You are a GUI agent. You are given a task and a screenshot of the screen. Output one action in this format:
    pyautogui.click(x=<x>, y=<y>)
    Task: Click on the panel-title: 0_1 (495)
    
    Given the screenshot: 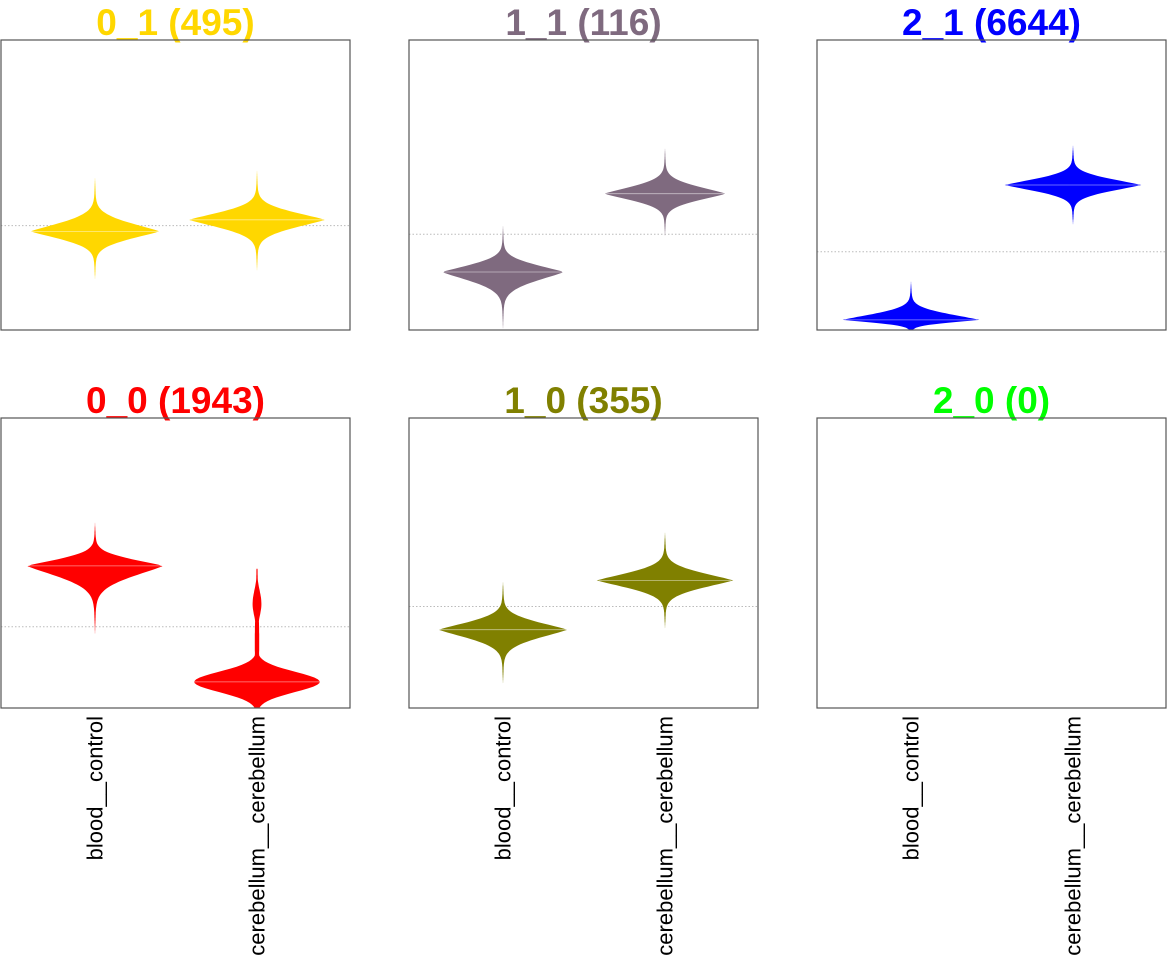 What is the action you would take?
    pyautogui.click(x=175, y=22)
    